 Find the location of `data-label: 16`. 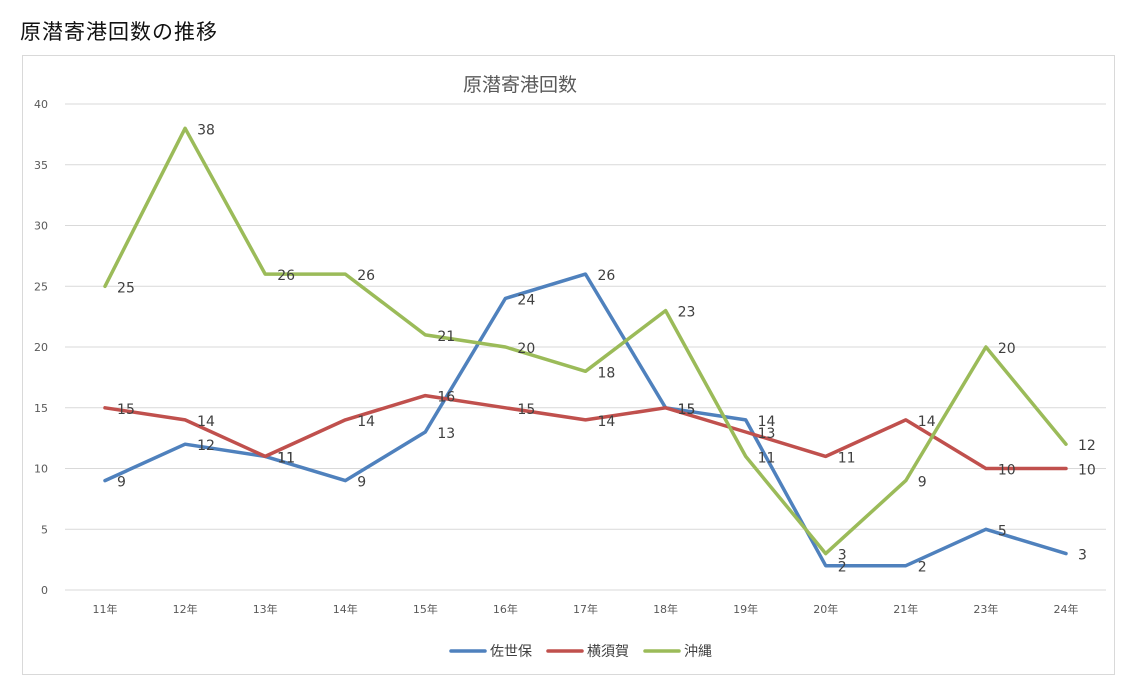

data-label: 16 is located at coordinates (446, 398).